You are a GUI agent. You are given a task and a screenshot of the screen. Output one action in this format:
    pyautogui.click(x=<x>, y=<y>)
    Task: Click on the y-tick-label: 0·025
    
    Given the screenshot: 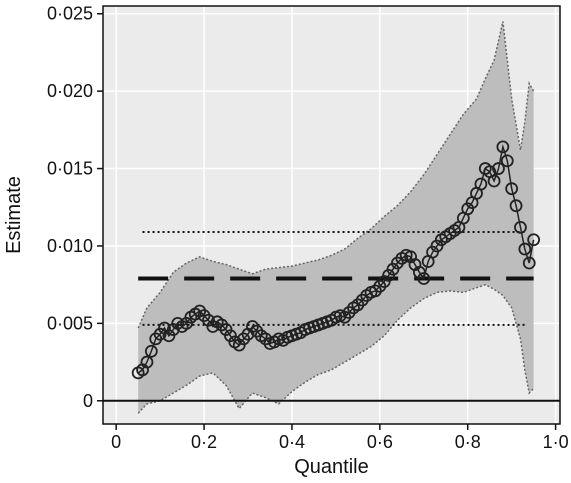 What is the action you would take?
    pyautogui.click(x=70, y=14)
    